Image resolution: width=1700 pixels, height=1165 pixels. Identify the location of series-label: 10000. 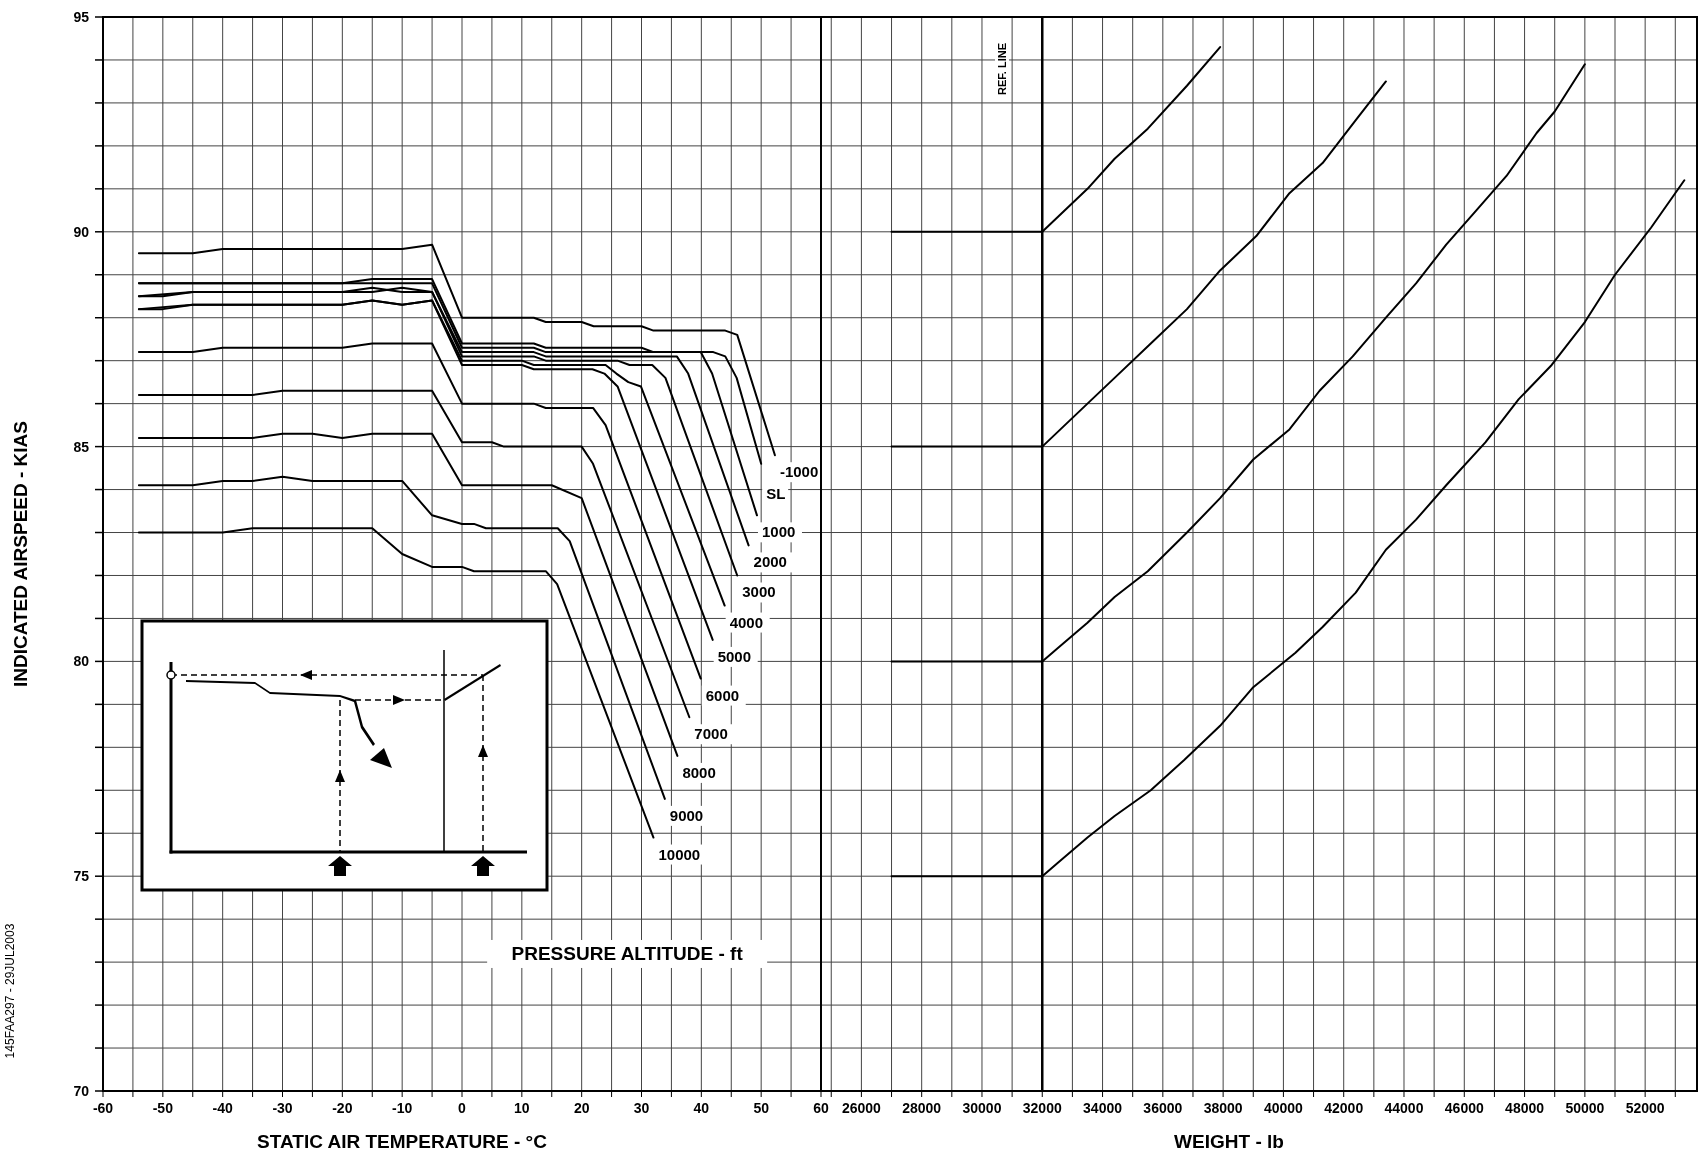
(679, 854).